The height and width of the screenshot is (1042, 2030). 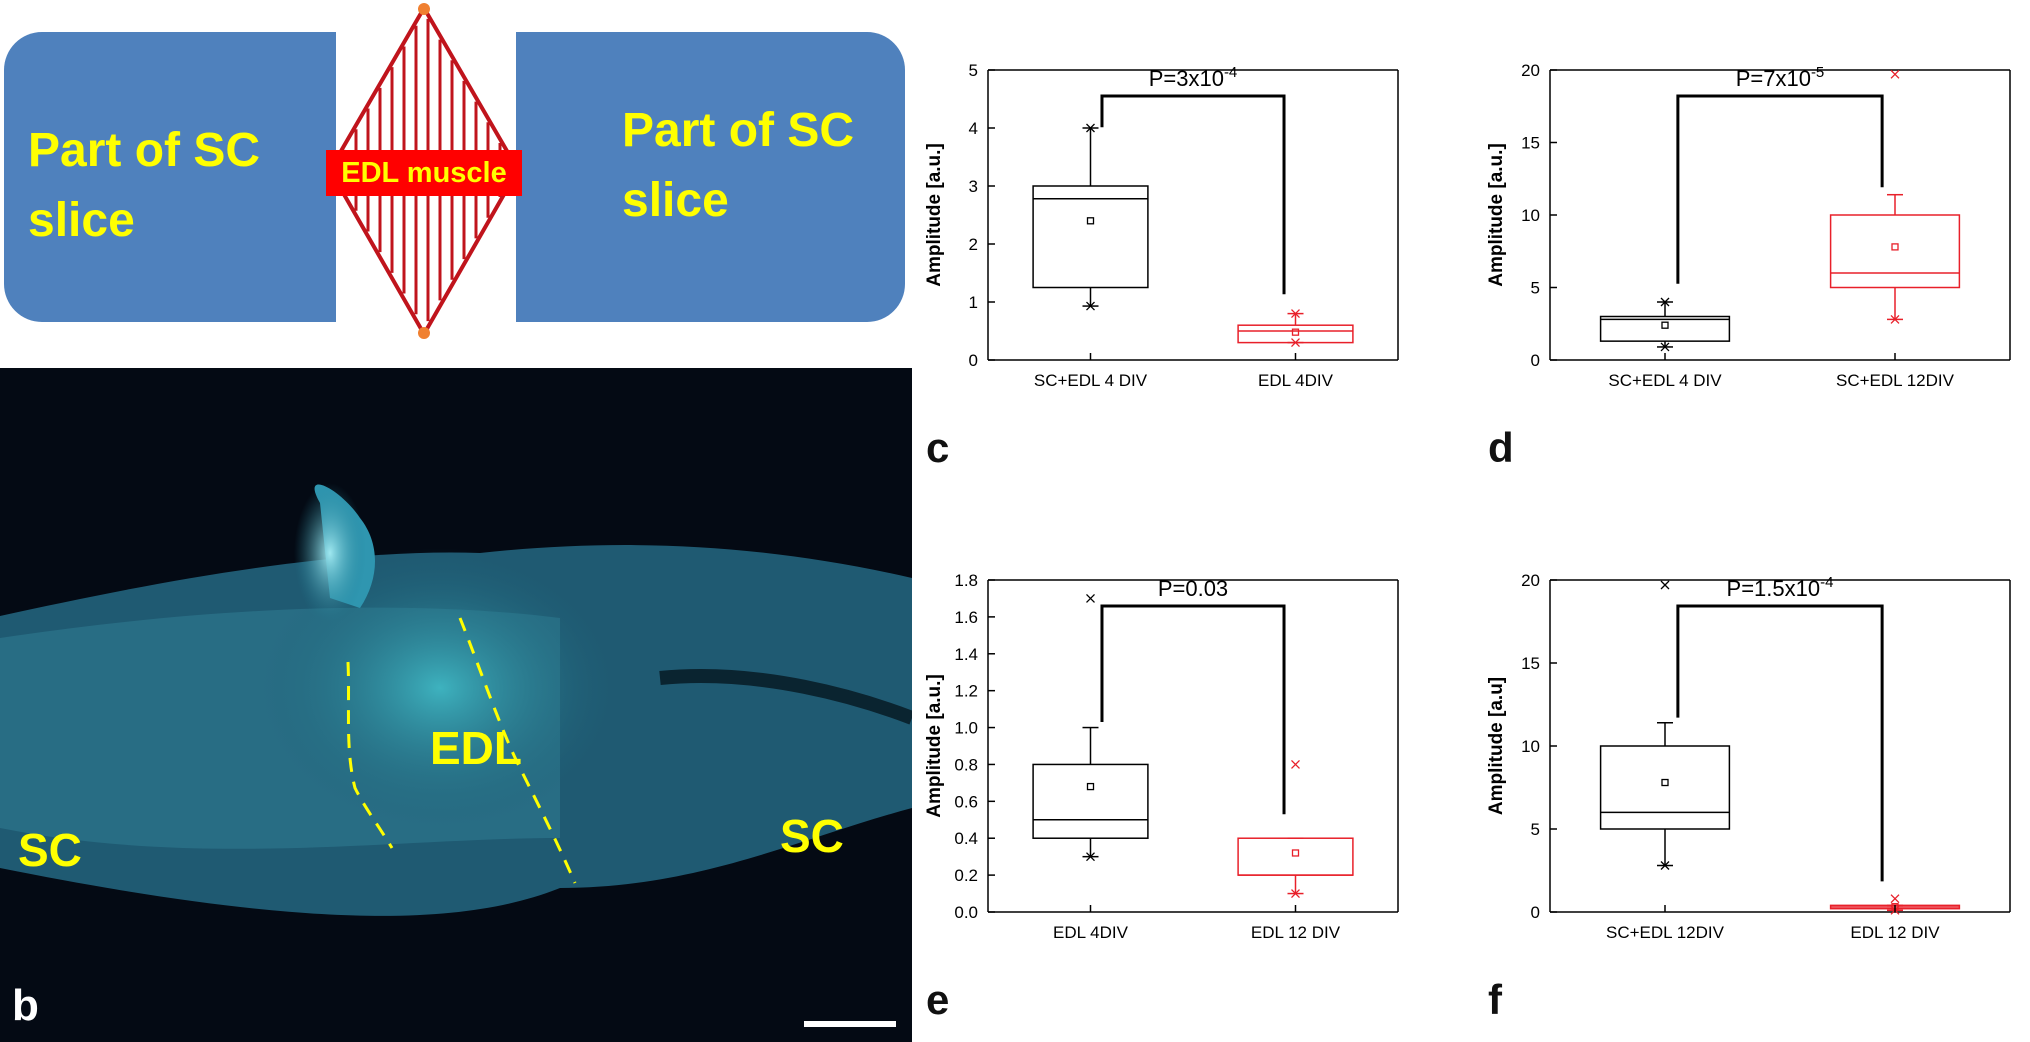 What do you see at coordinates (966, 654) in the screenshot?
I see `y-tick-label: 1.4` at bounding box center [966, 654].